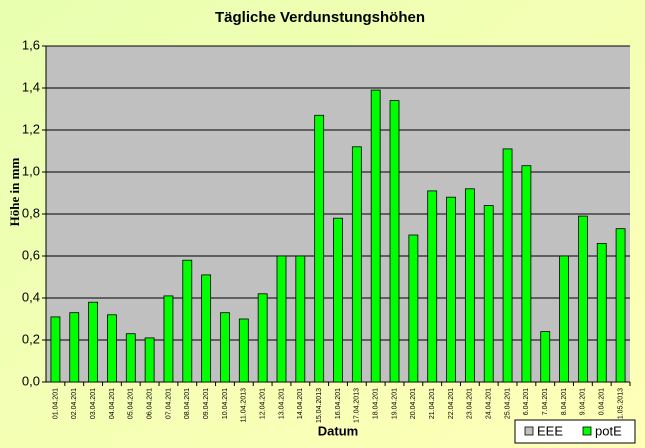 Image resolution: width=645 pixels, height=448 pixels. I want to click on x-tick-label: 1.05.2013, so click(620, 403).